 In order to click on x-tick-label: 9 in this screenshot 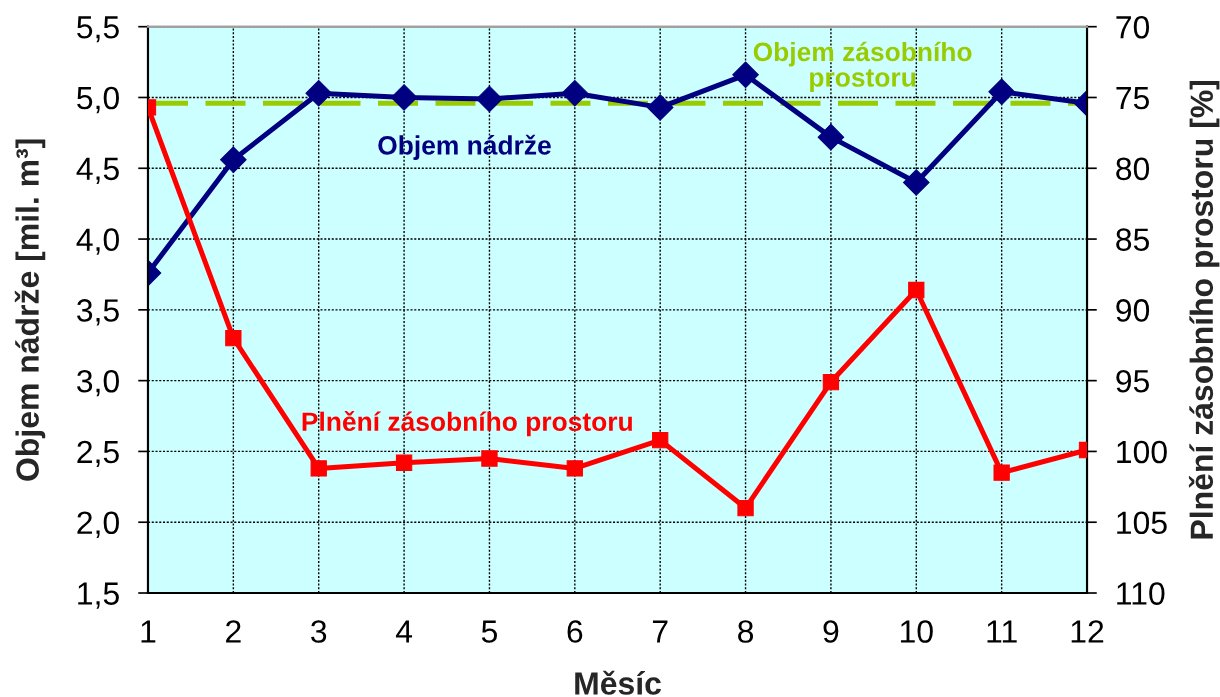, I will do `click(831, 631)`.